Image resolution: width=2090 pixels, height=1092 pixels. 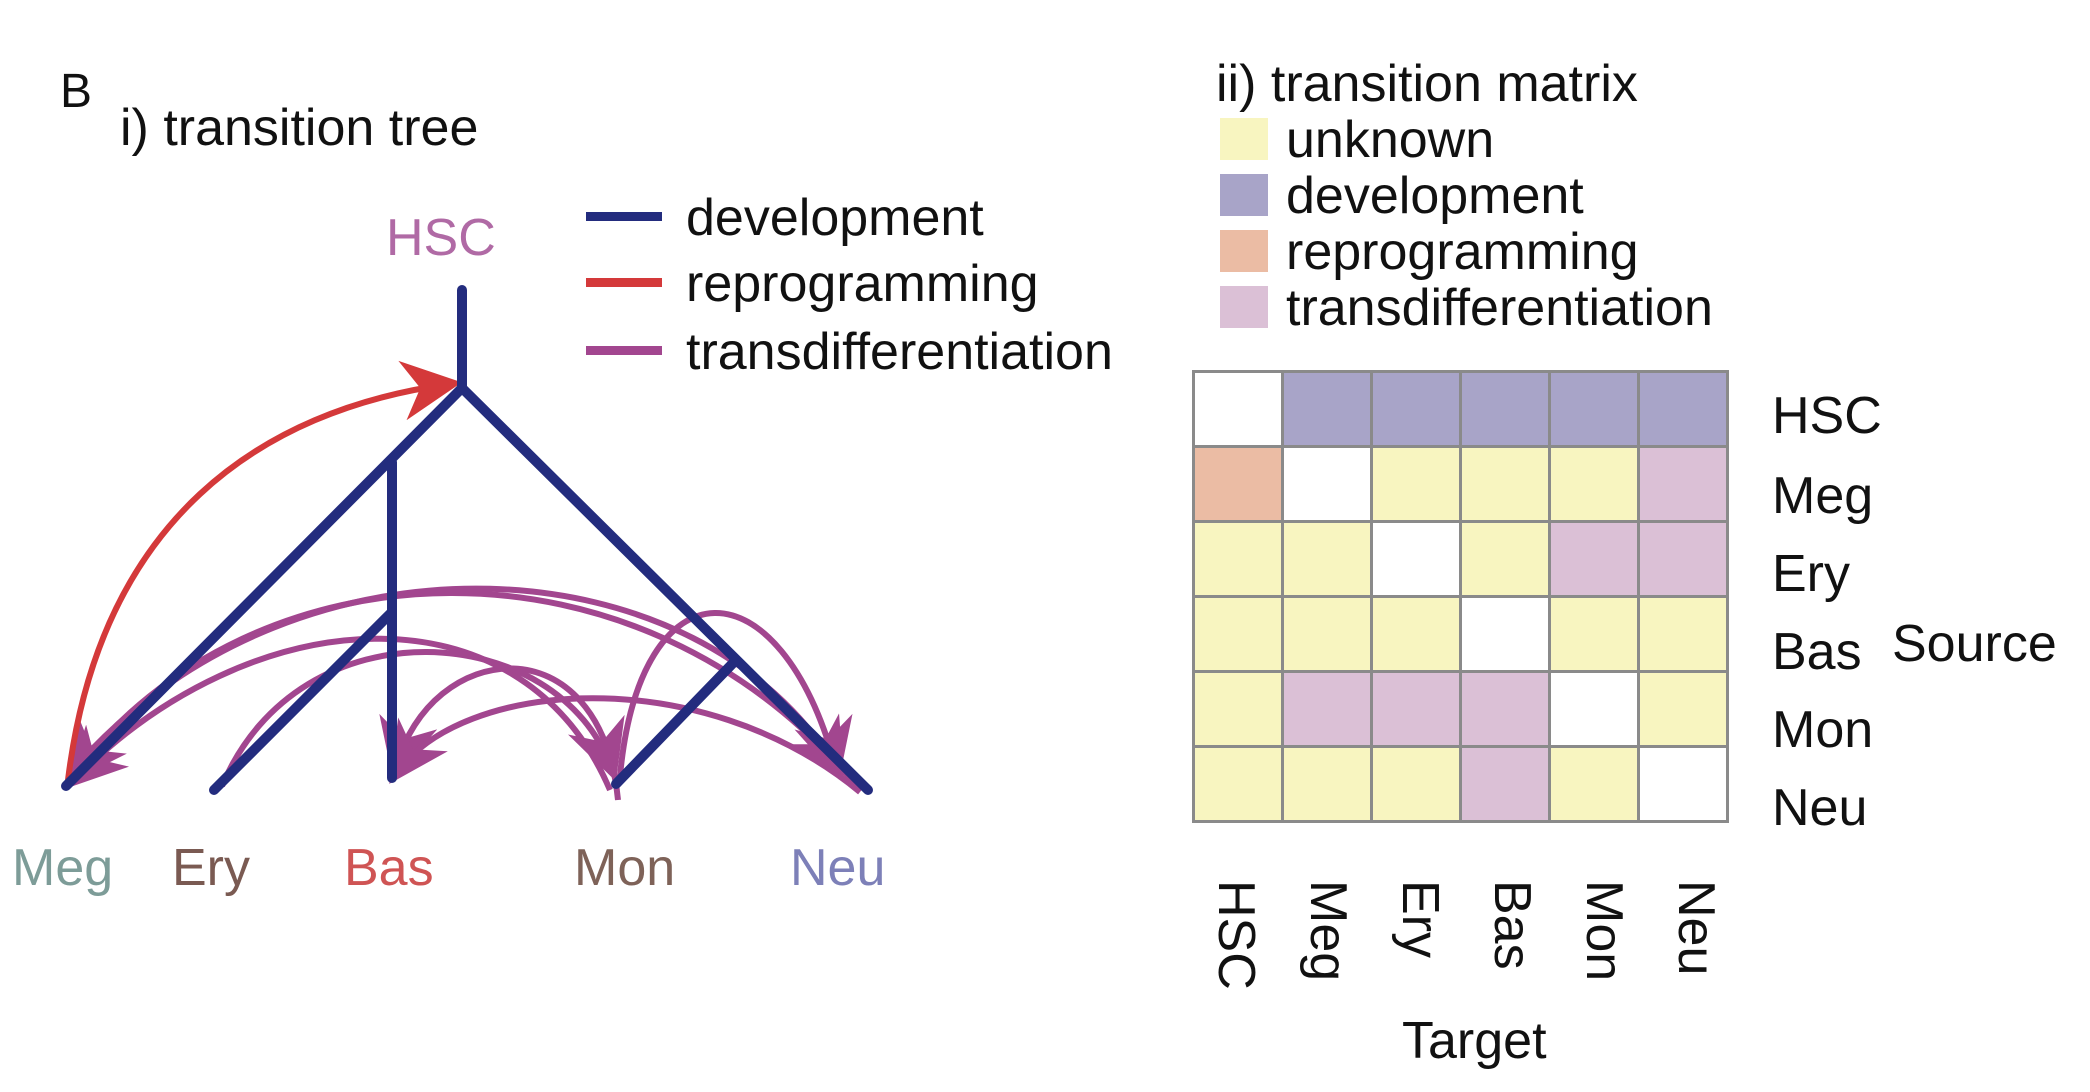 I want to click on tree-root-label: HSC, so click(x=441, y=238).